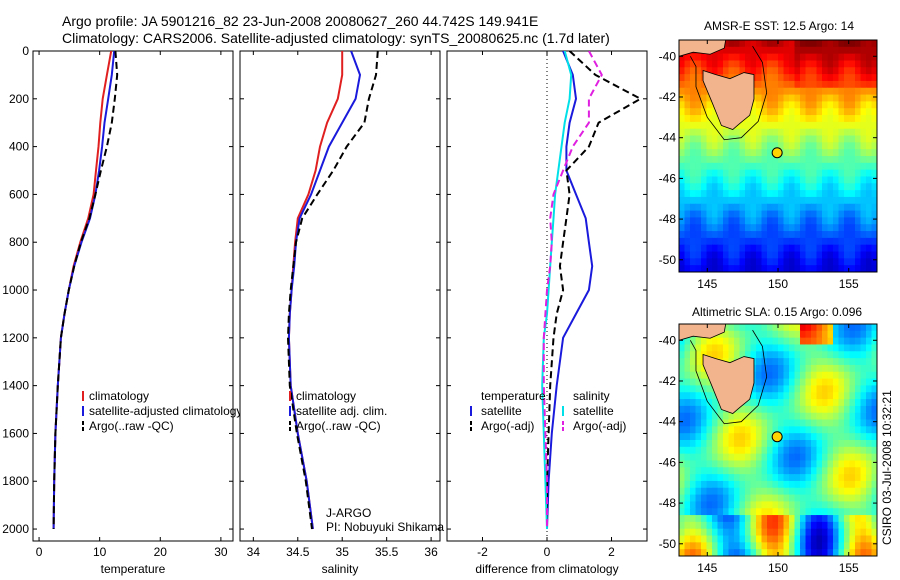  Describe the element at coordinates (591, 396) in the screenshot. I see `legend-group-title: salinity` at that location.